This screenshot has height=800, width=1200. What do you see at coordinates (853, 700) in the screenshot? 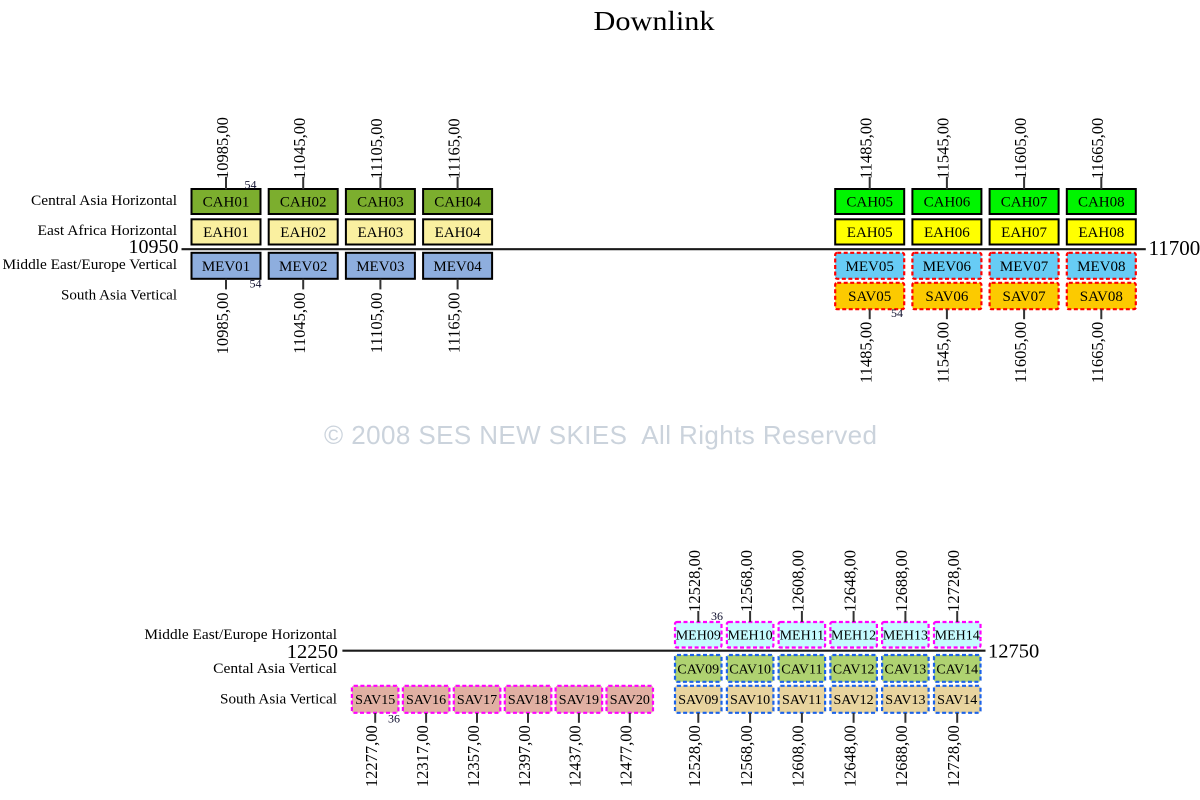
I see `svg-text: SAV12` at bounding box center [853, 700].